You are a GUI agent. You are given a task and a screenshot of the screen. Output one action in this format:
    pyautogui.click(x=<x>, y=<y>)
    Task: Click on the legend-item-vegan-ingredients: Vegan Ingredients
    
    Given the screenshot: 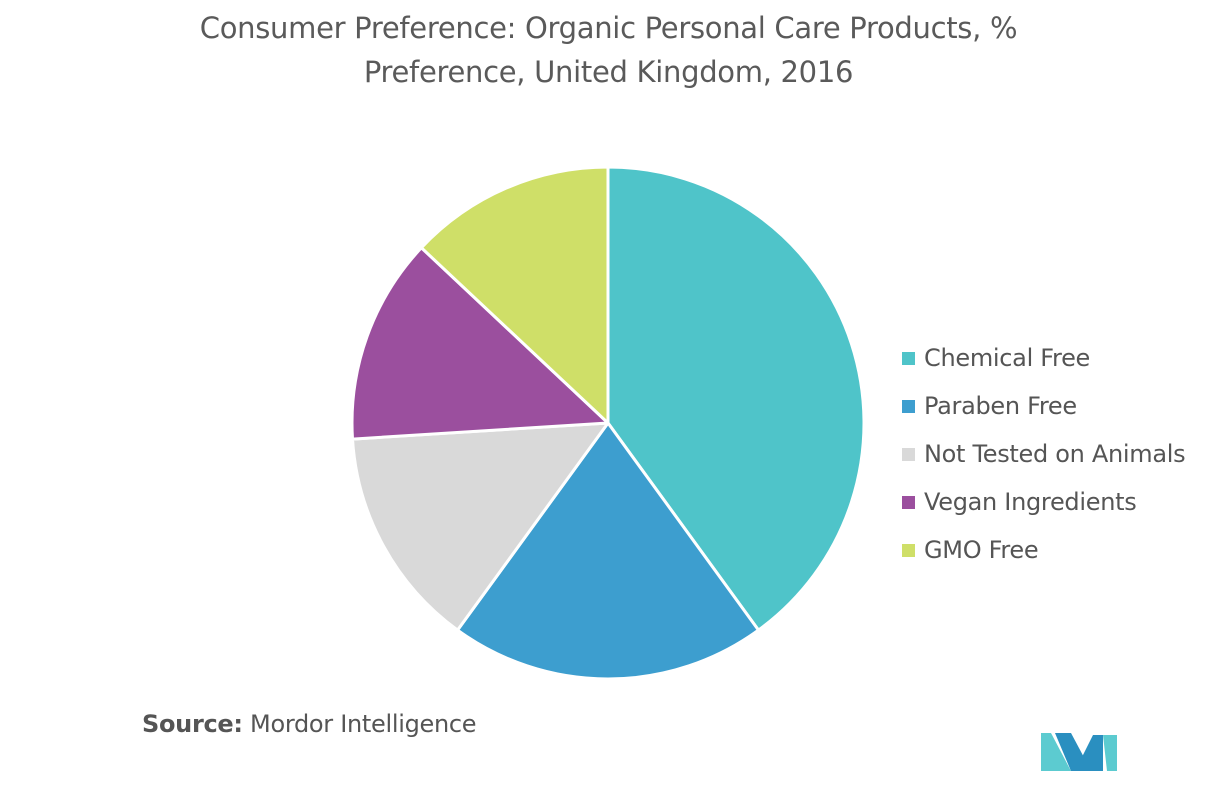 What is the action you would take?
    pyautogui.click(x=1043, y=502)
    